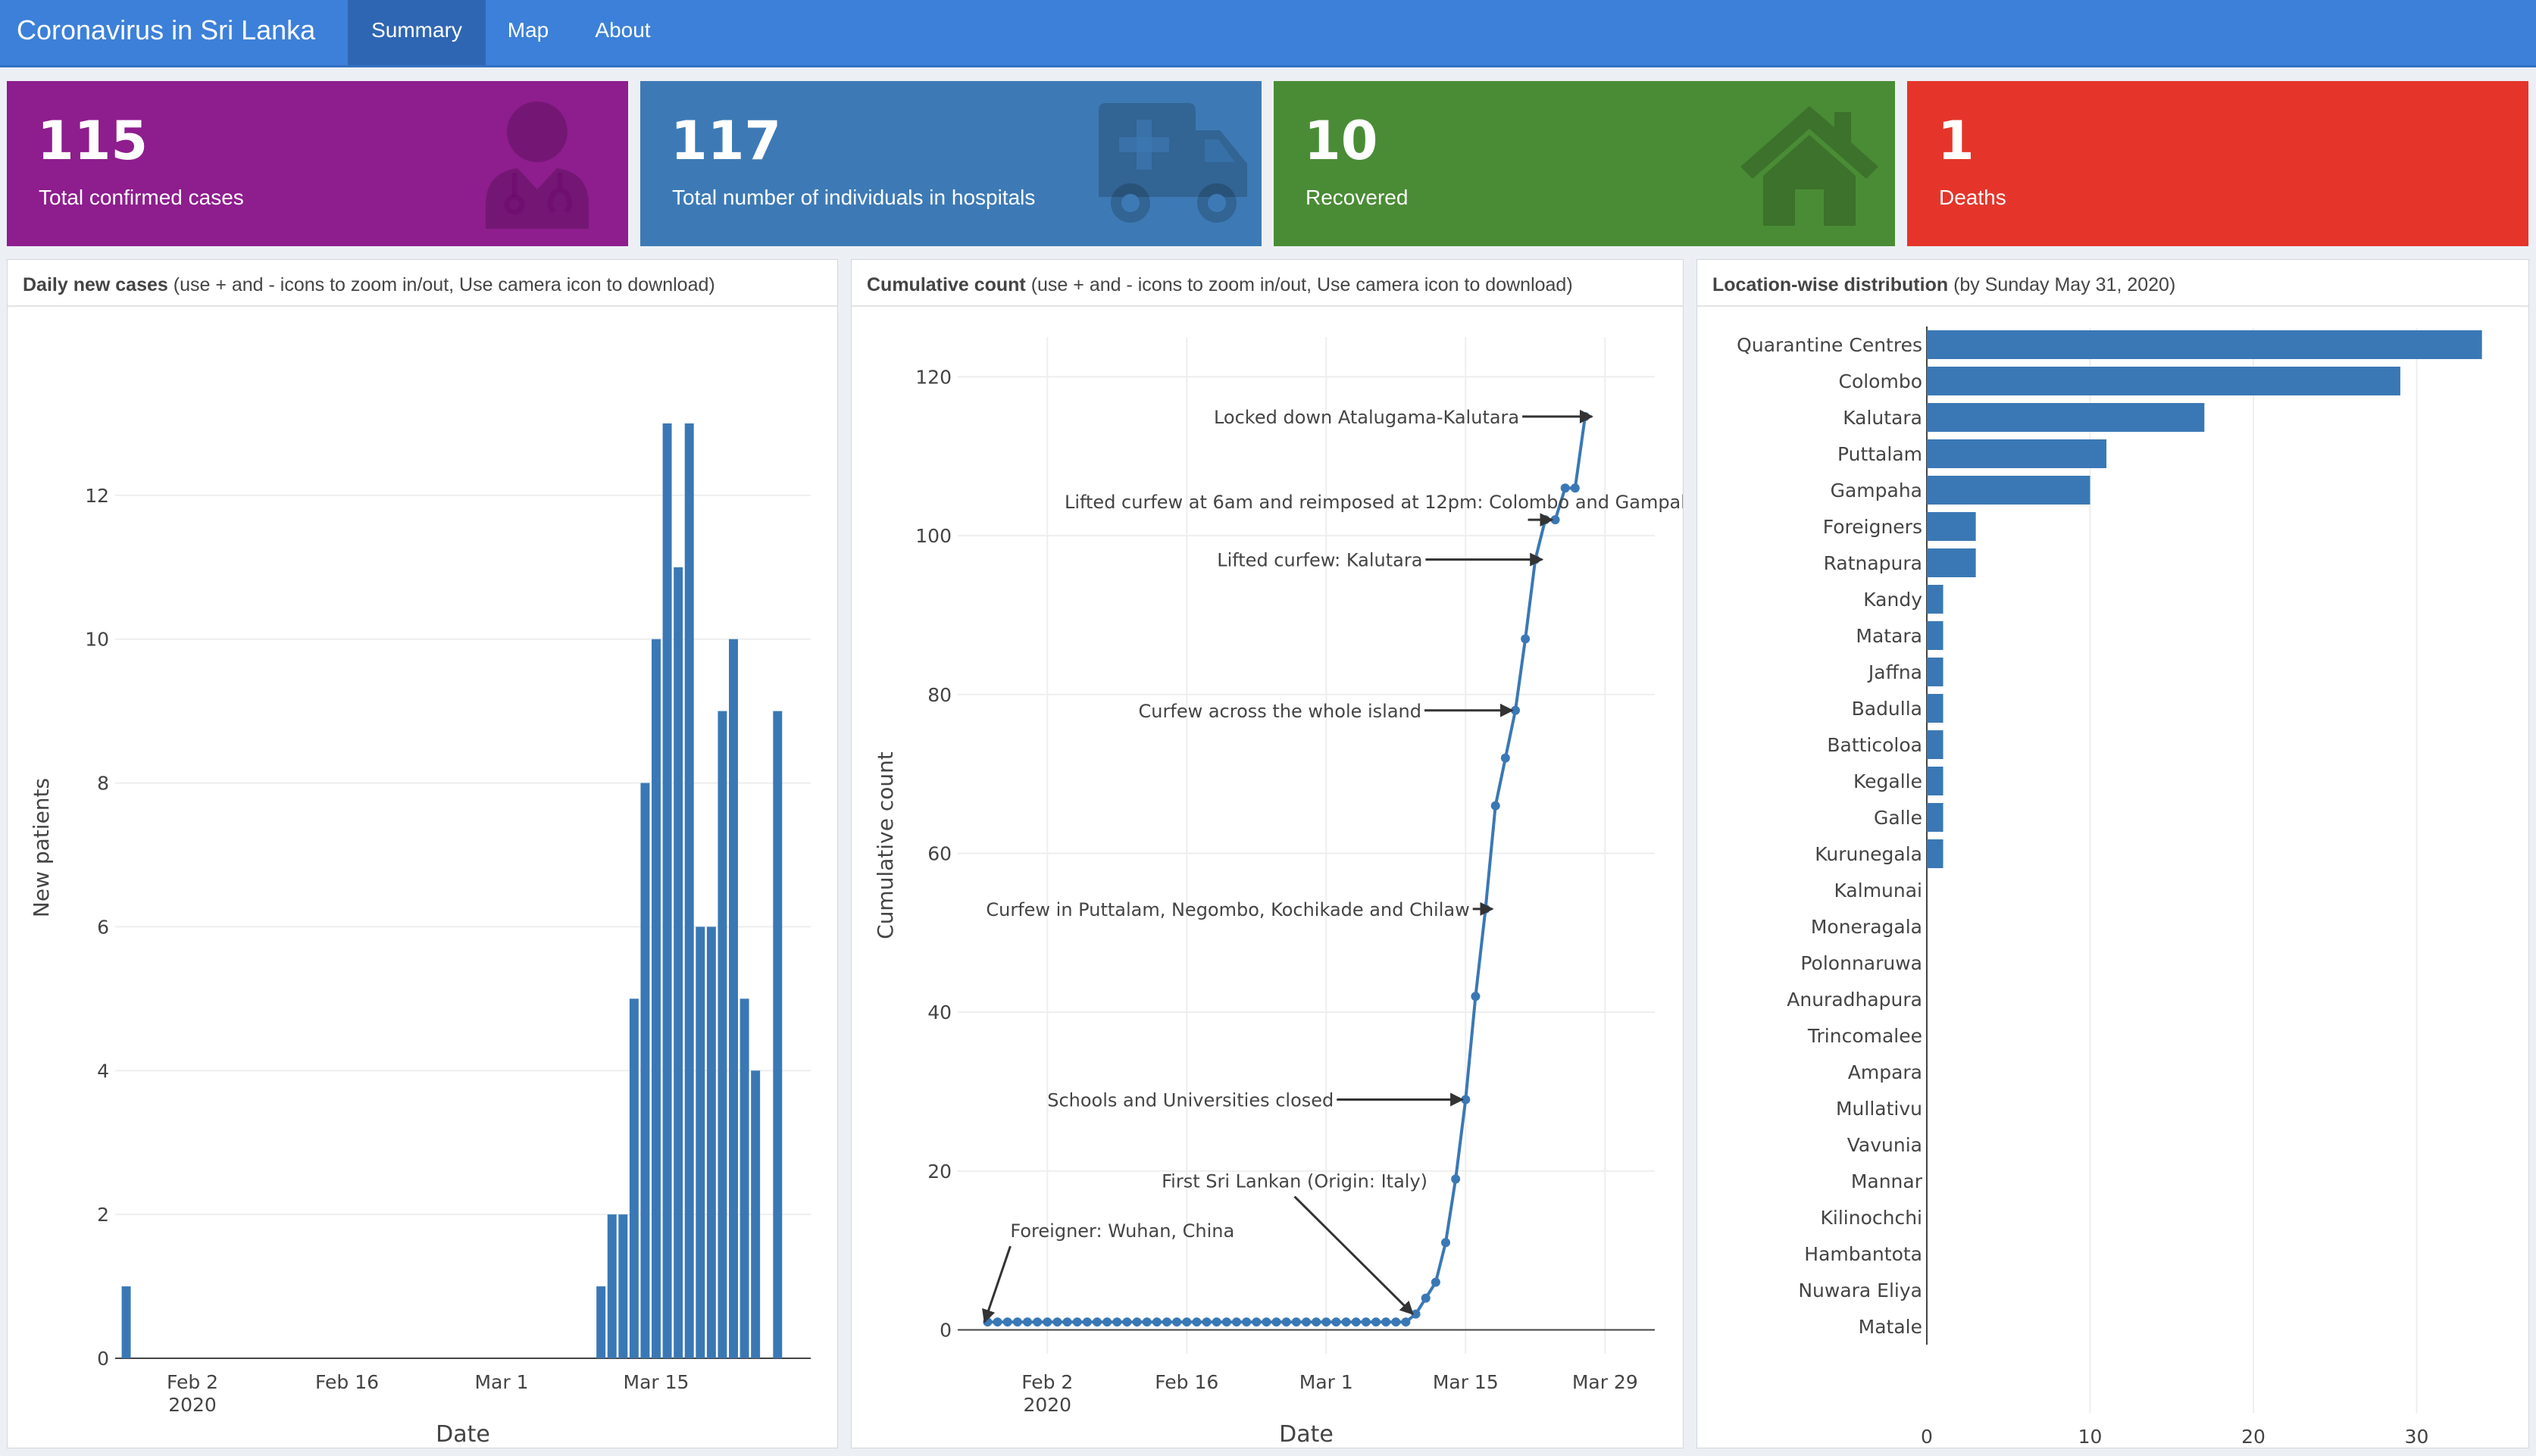 The width and height of the screenshot is (2536, 1456). Describe the element at coordinates (528, 30) in the screenshot. I see `tab-map: Map` at that location.